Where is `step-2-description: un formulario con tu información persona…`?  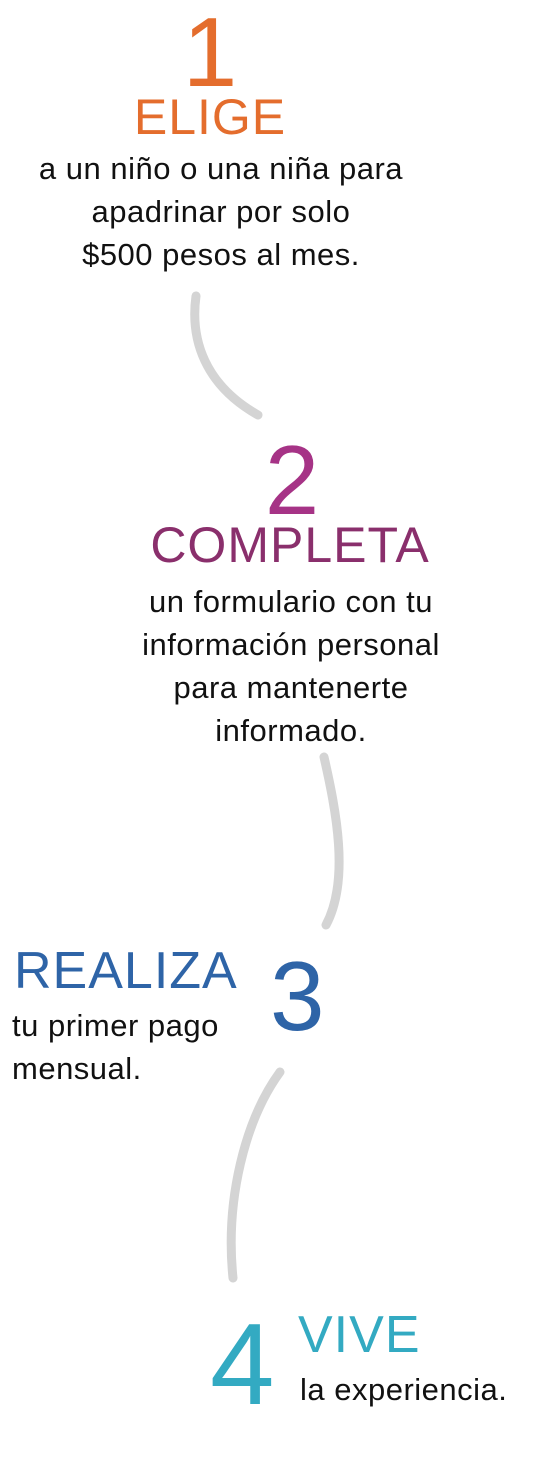 step-2-description: un formulario con tu información persona… is located at coordinates (291, 666).